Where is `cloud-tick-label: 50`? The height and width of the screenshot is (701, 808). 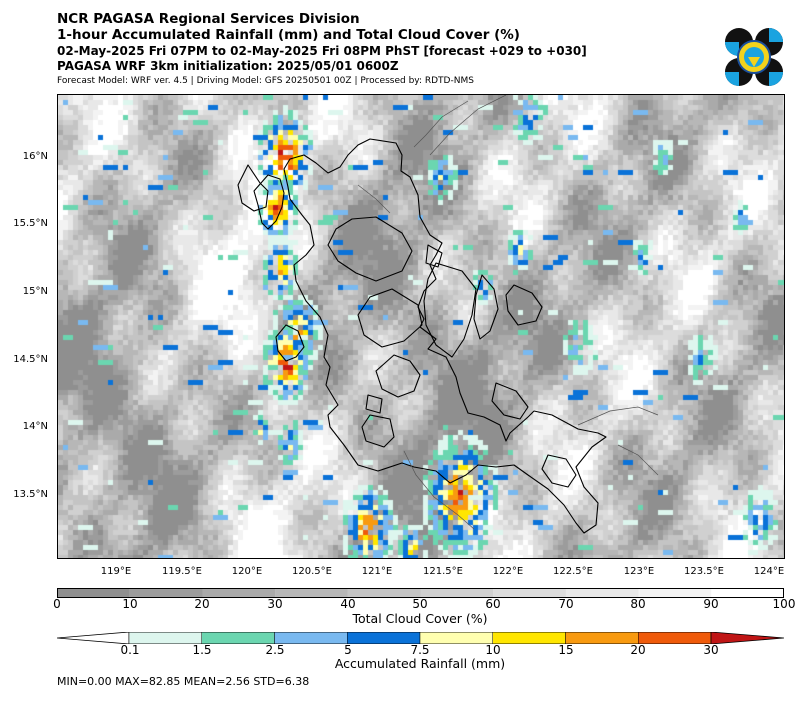
cloud-tick-label: 50 is located at coordinates (420, 604).